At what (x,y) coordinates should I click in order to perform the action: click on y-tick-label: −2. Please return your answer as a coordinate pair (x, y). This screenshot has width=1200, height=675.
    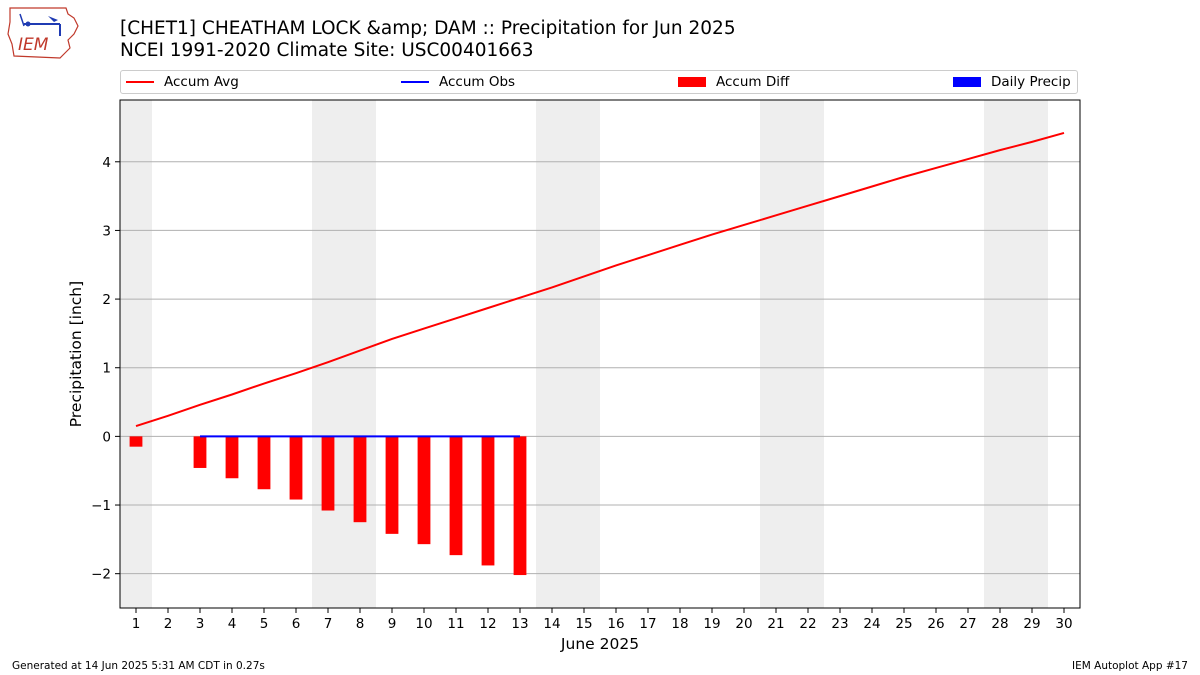
    Looking at the image, I should click on (101, 575).